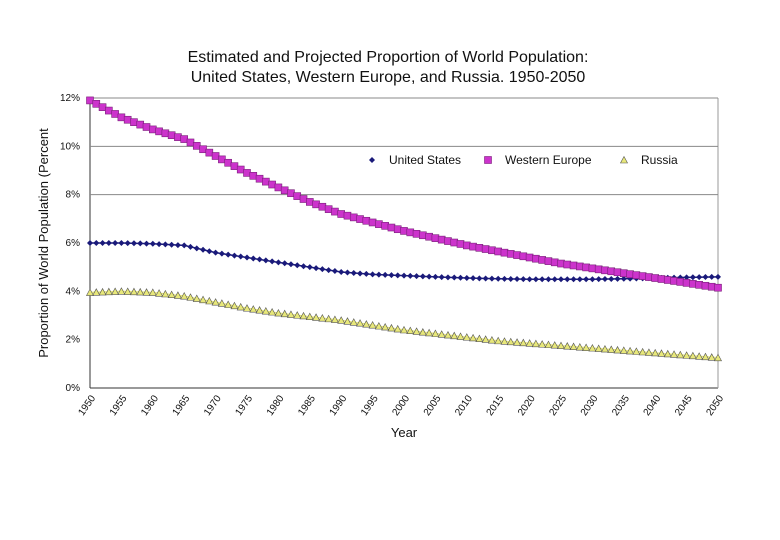 This screenshot has width=780, height=540. Describe the element at coordinates (488, 160) in the screenshot. I see `legend-marker-western-europe` at that location.